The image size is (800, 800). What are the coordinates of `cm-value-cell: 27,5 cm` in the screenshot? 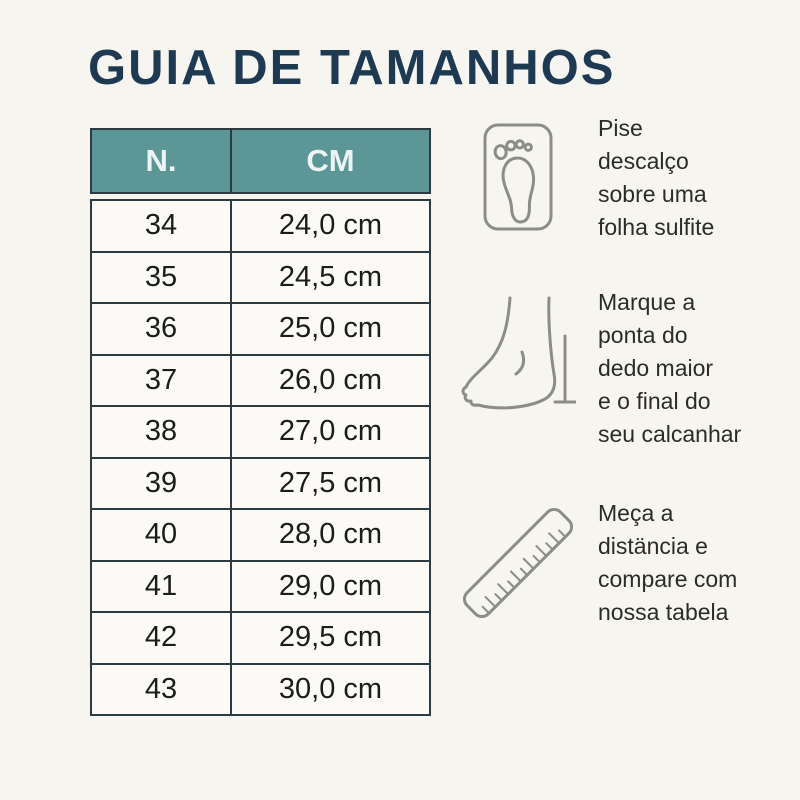 It's located at (330, 483).